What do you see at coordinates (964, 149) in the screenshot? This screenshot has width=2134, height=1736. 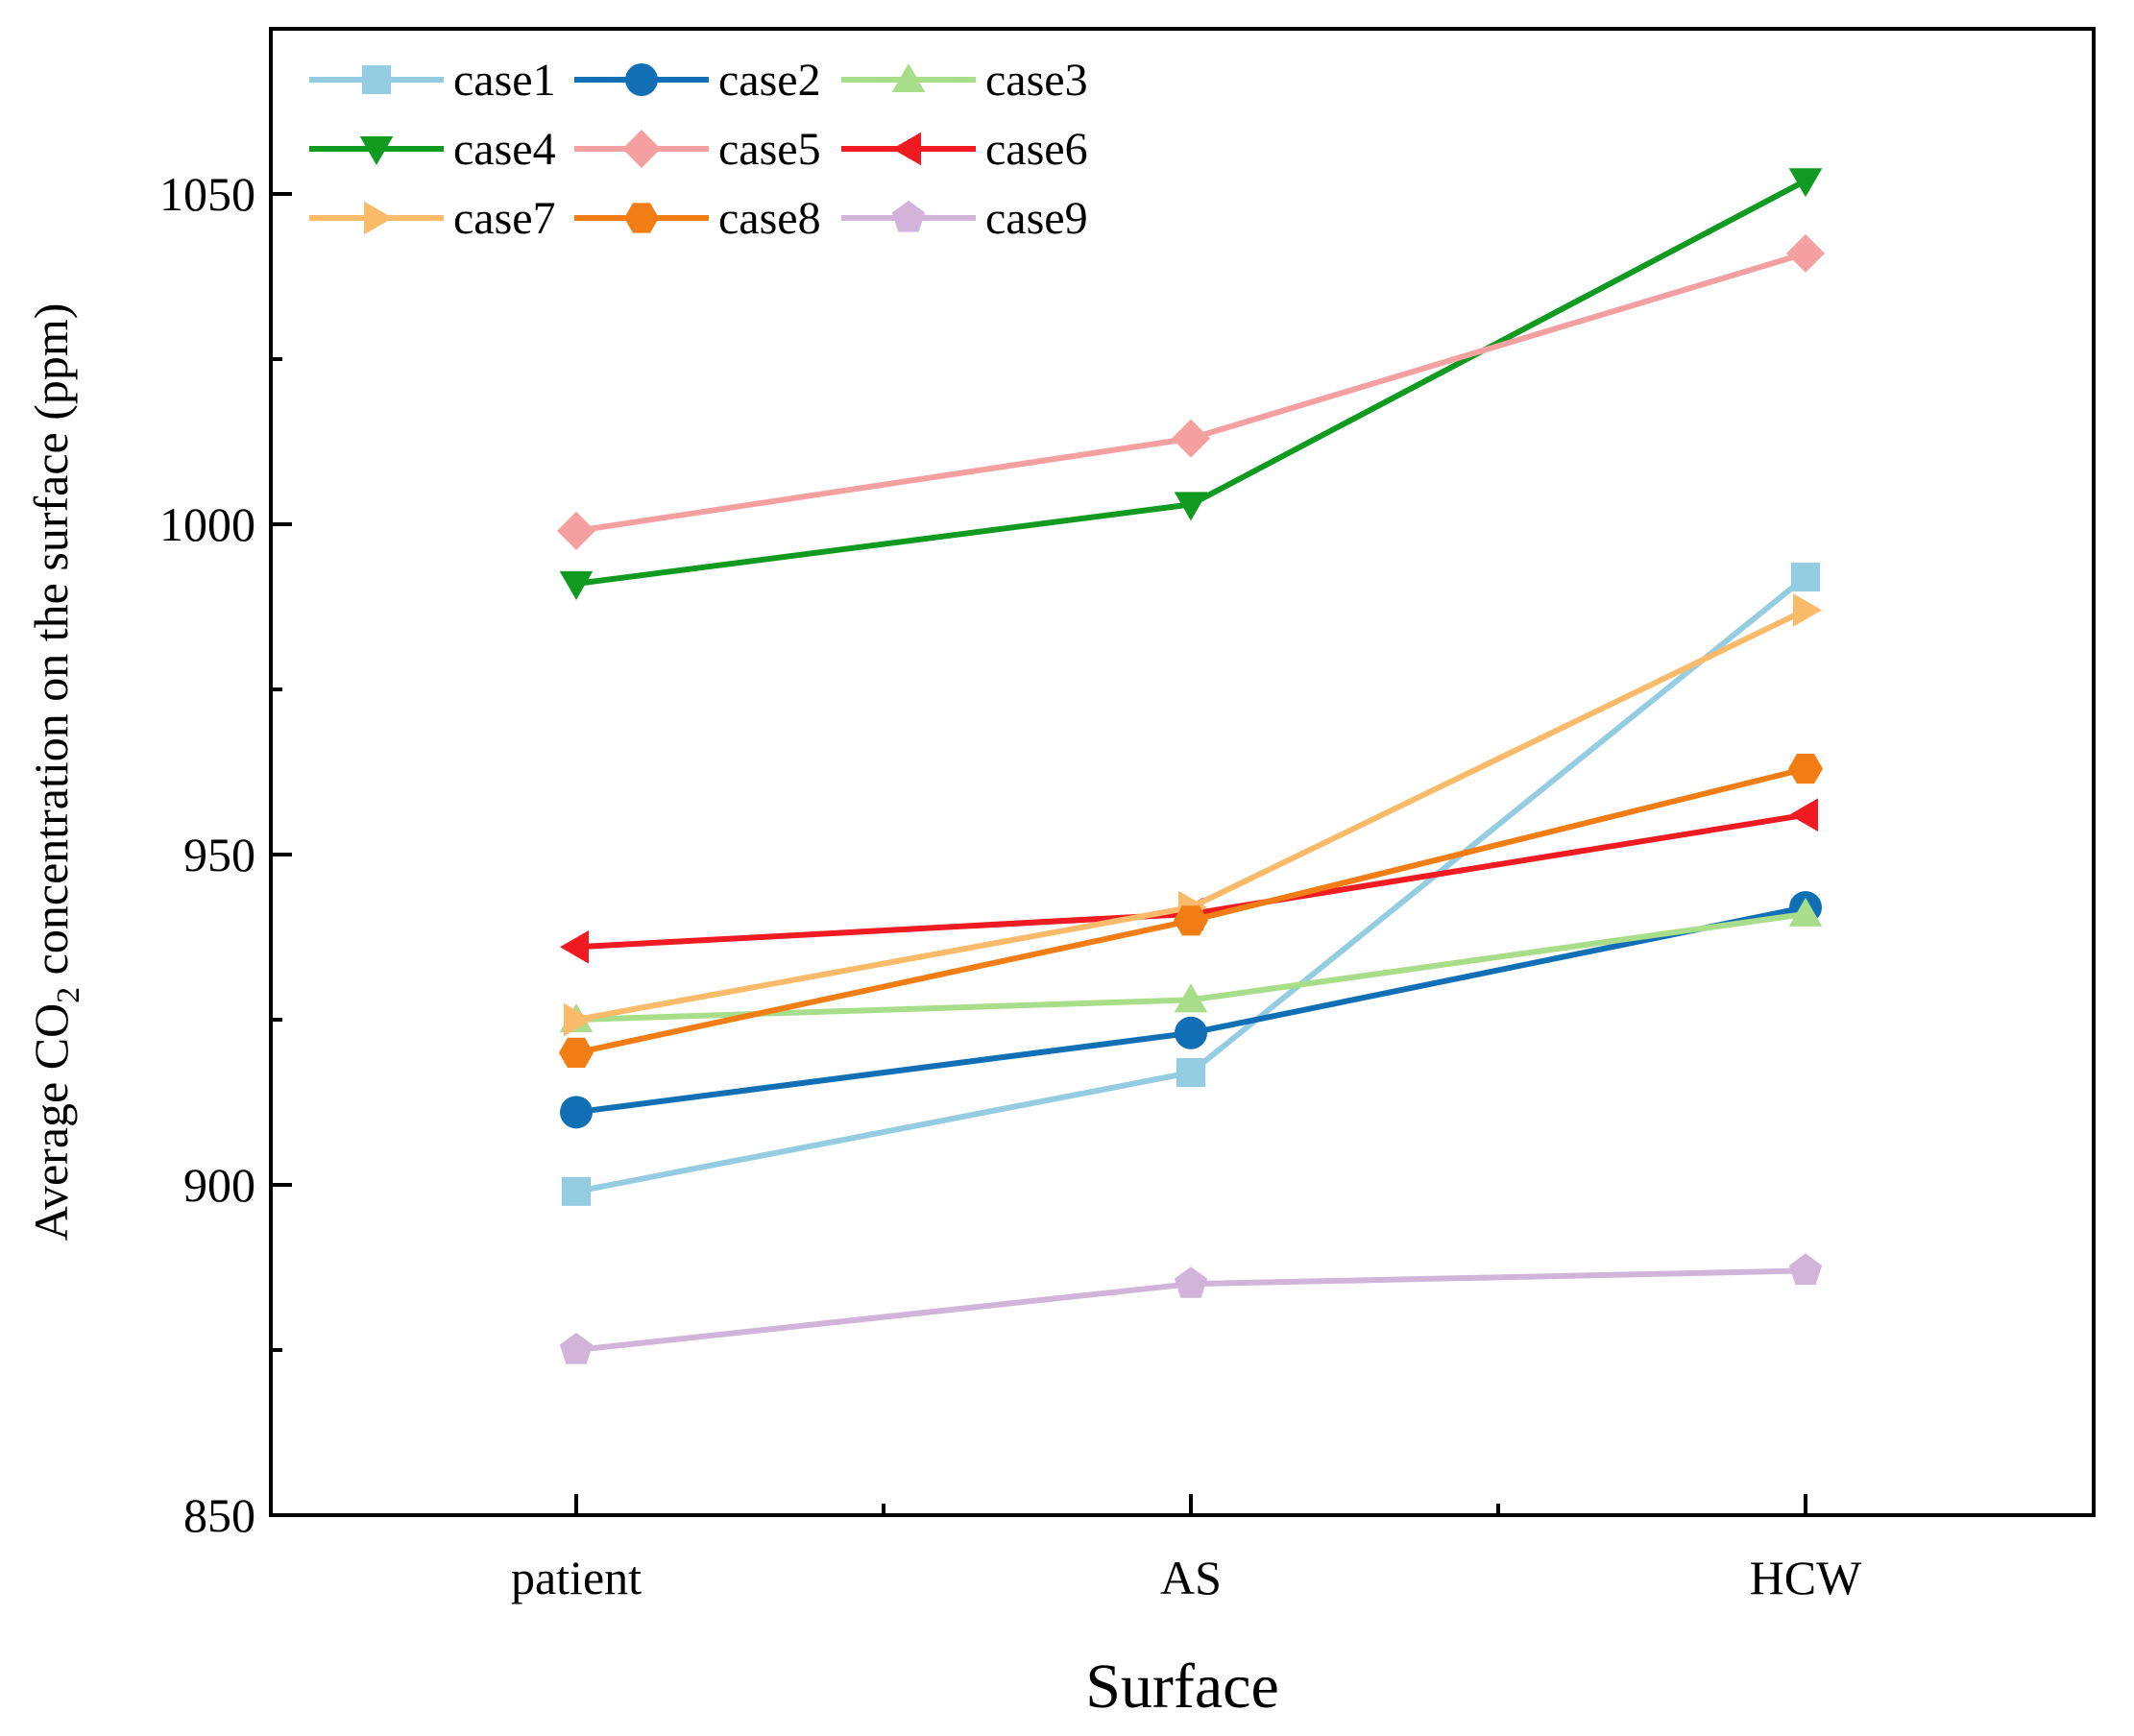 I see `legend-item-case6: case6` at bounding box center [964, 149].